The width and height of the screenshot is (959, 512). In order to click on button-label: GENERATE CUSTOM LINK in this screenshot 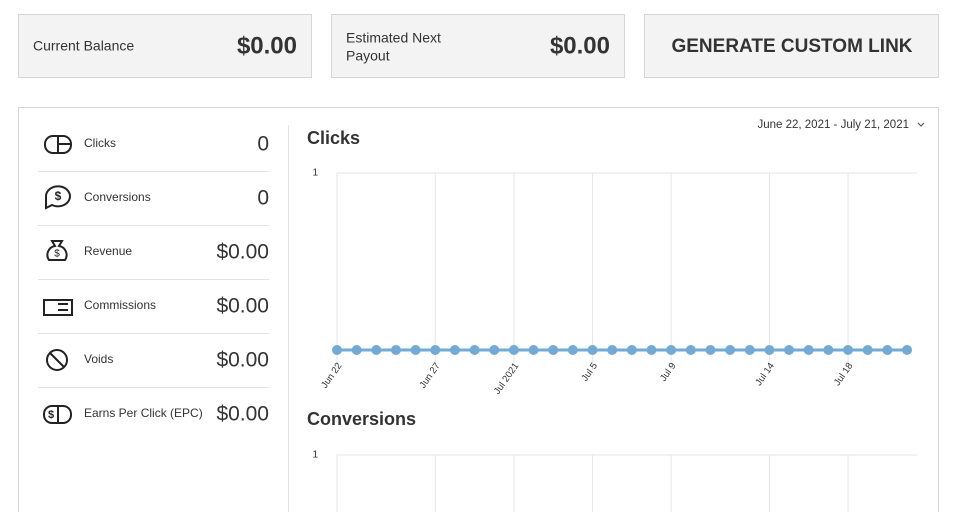, I will do `click(791, 46)`.